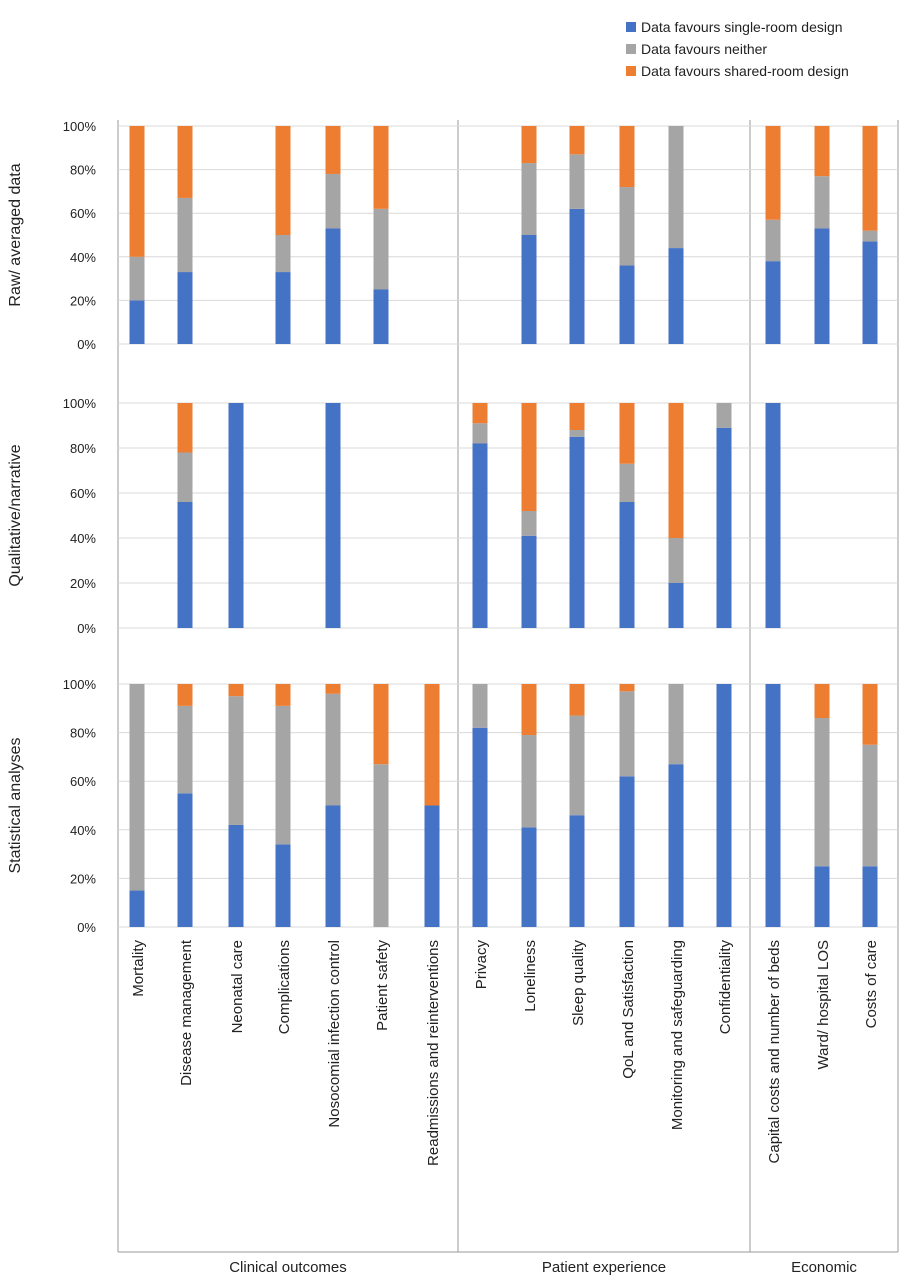  I want to click on category-label: Sleep quality, so click(578, 983).